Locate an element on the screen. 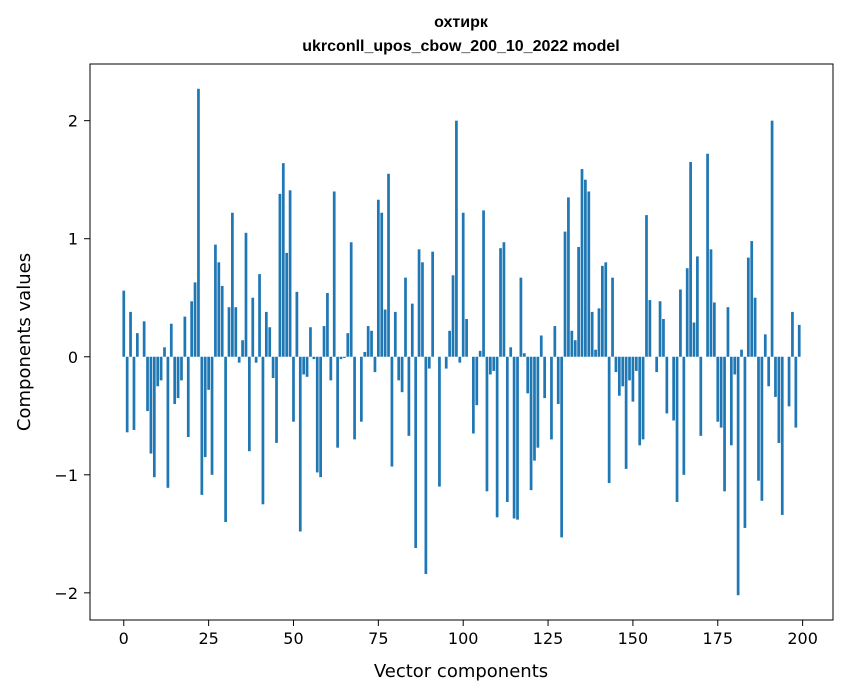 The height and width of the screenshot is (696, 847). x-tick-label: 125 is located at coordinates (548, 638).